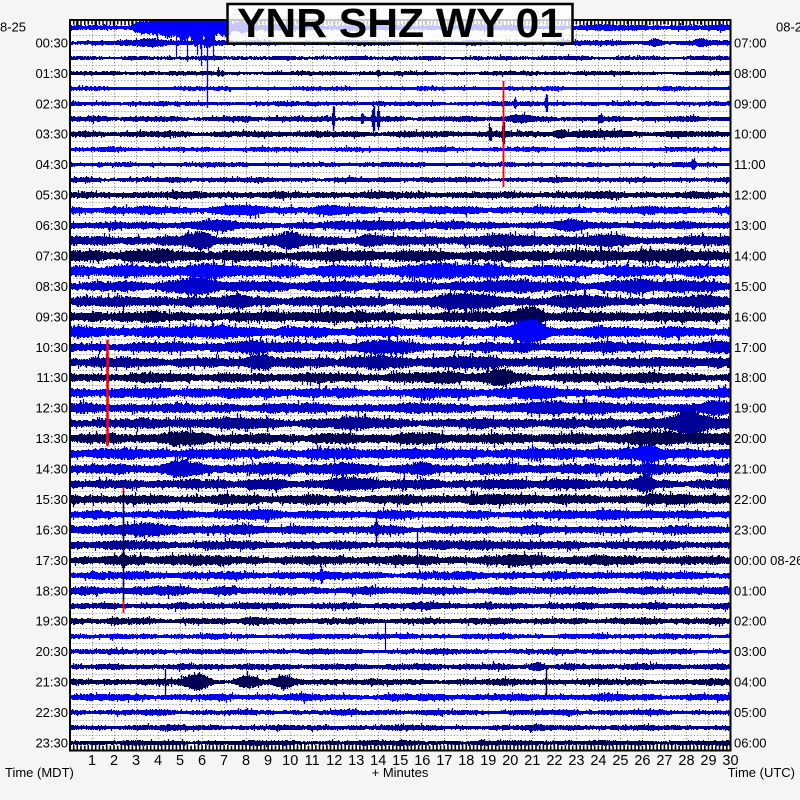 The height and width of the screenshot is (800, 800). I want to click on svg-text: 04:30, so click(51, 164).